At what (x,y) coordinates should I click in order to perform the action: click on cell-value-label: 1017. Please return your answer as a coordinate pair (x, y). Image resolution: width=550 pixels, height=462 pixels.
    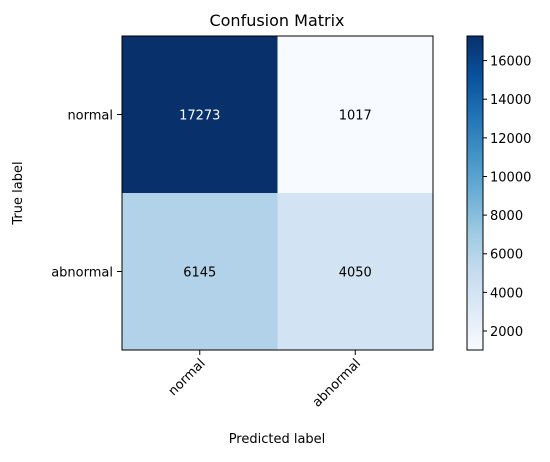
    Looking at the image, I should click on (355, 116).